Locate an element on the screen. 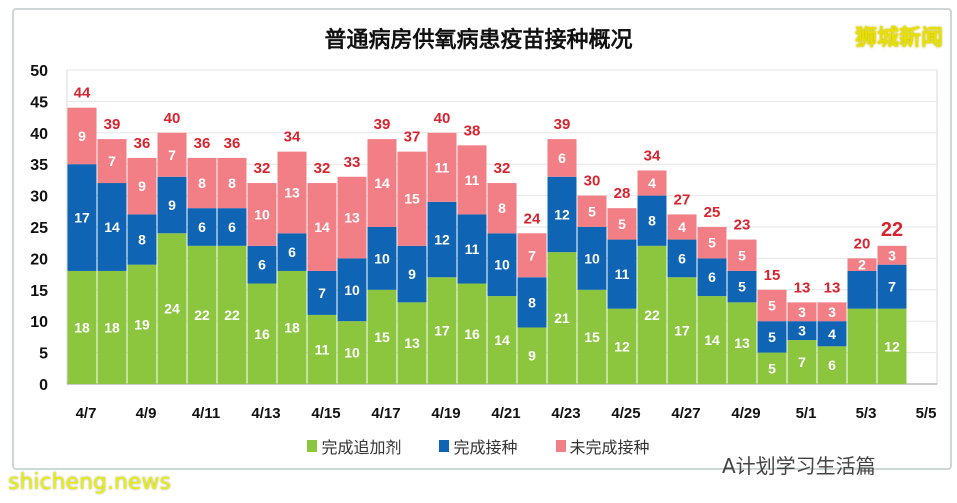 The image size is (957, 503). legend-item-booster: 完成追加剂 is located at coordinates (354, 446).